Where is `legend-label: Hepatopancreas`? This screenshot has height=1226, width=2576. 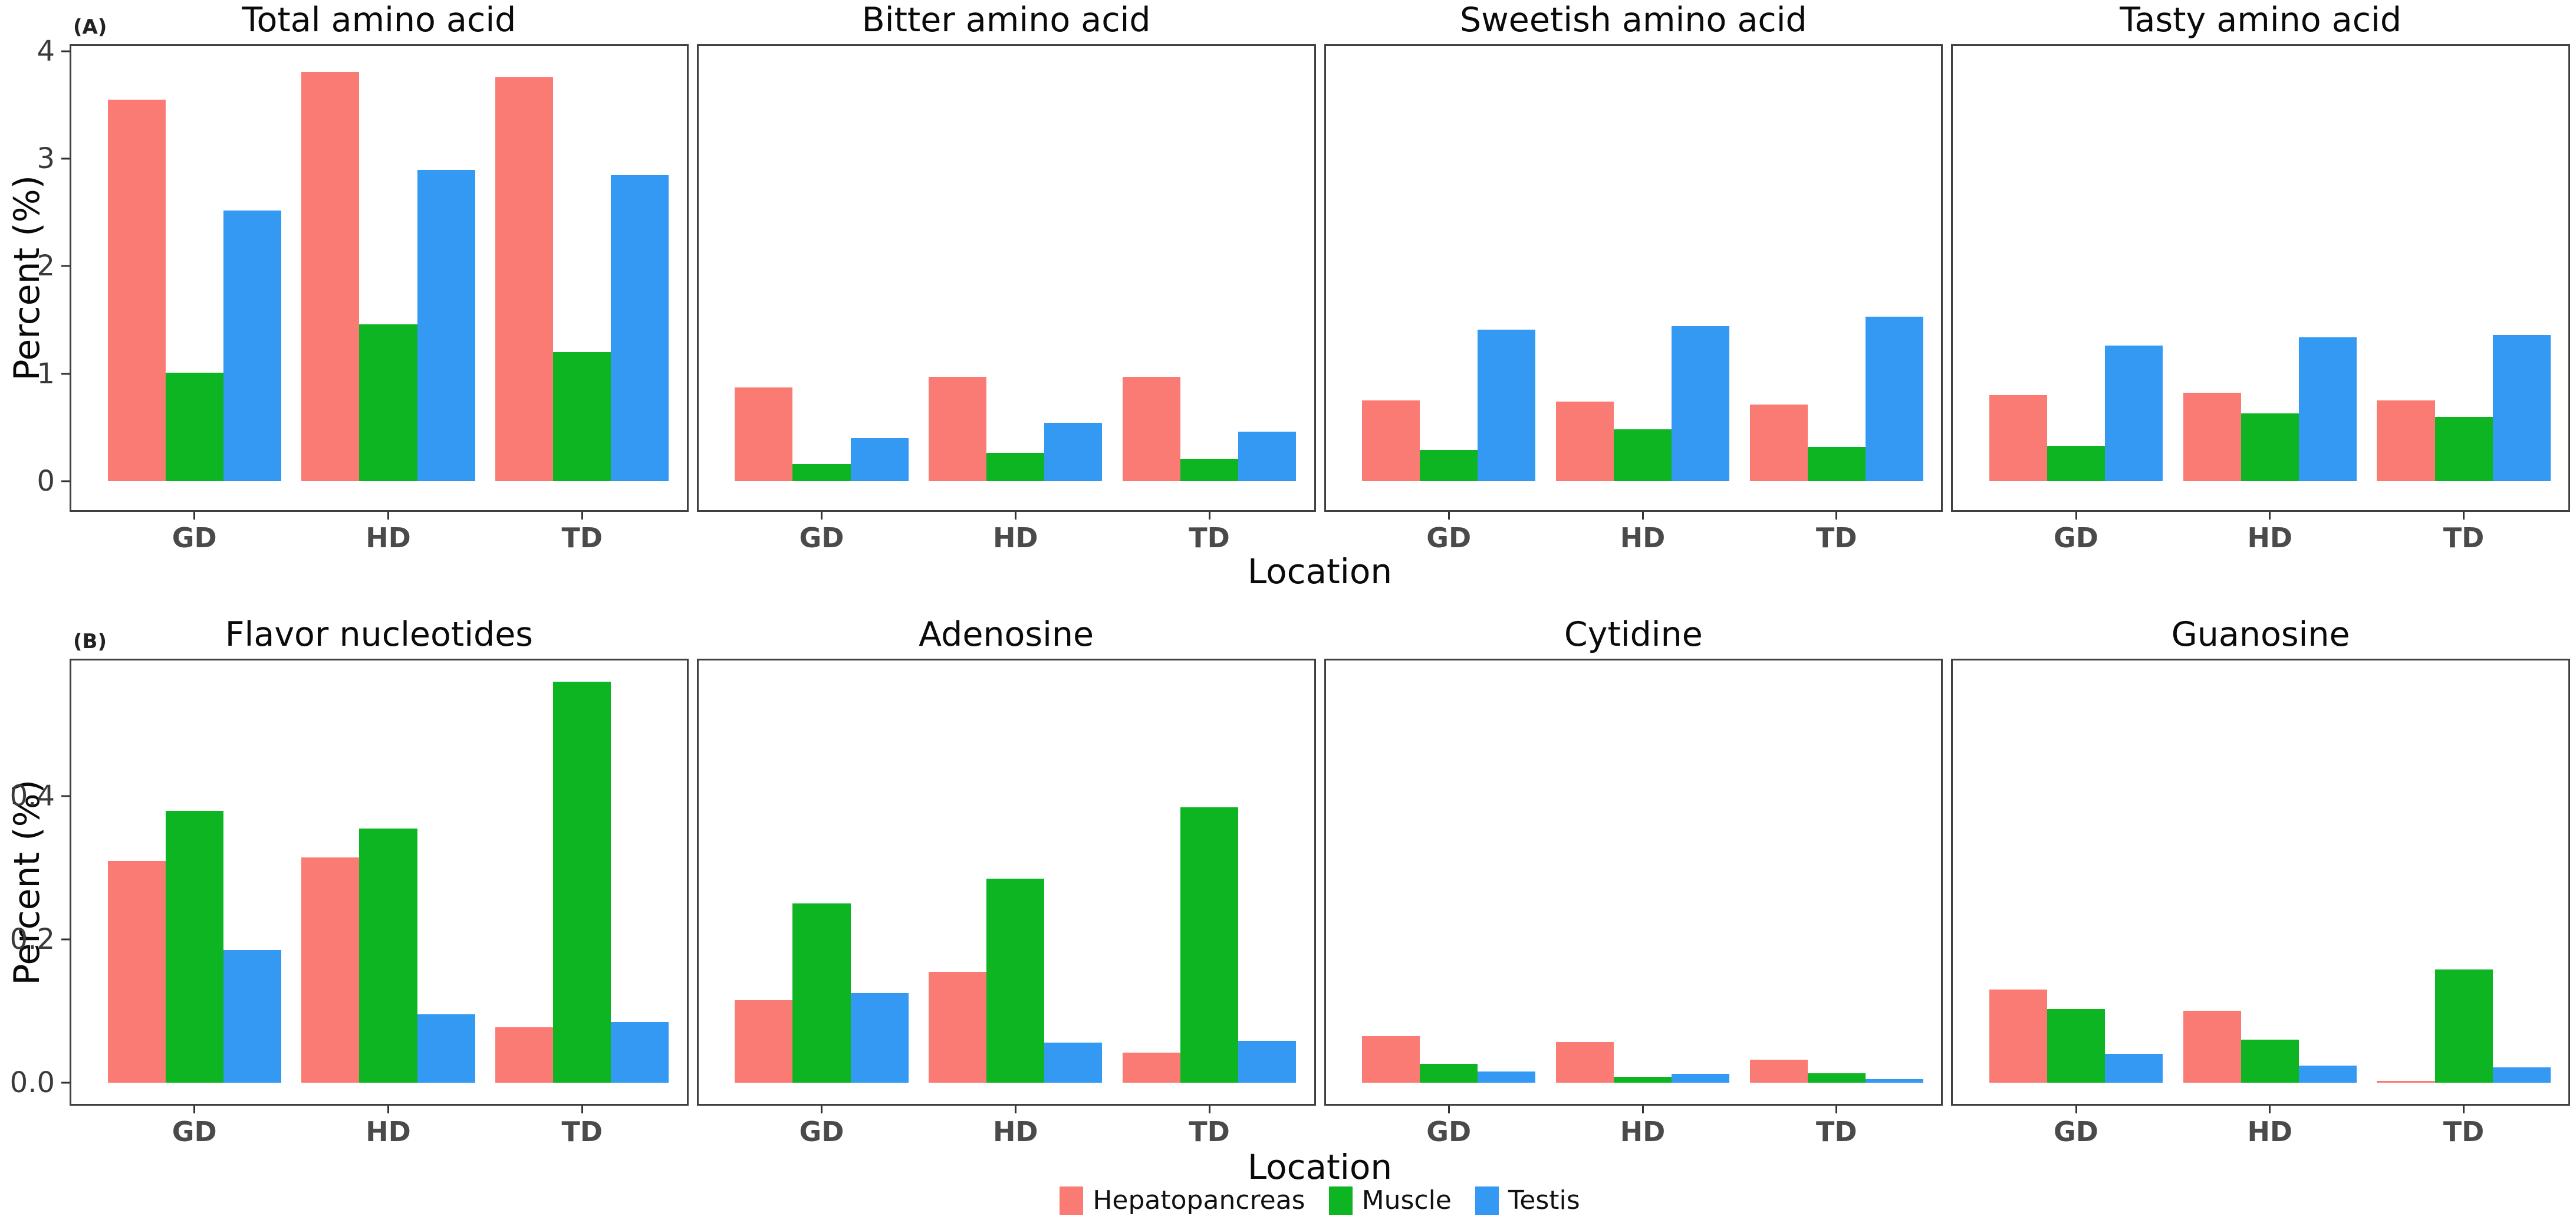
legend-label: Hepatopancreas is located at coordinates (1199, 1200).